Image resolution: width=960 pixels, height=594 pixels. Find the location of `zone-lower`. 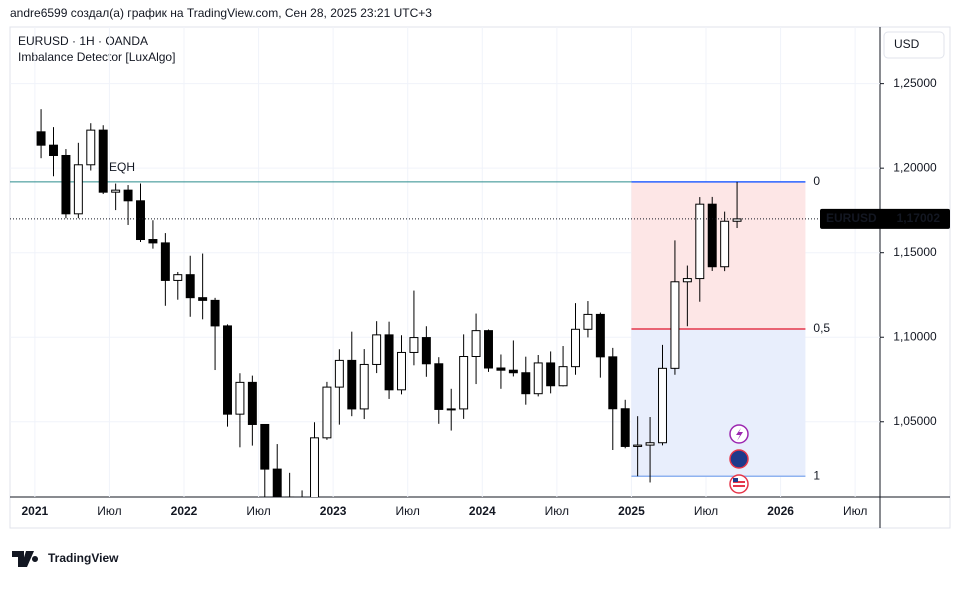

zone-lower is located at coordinates (718, 403).